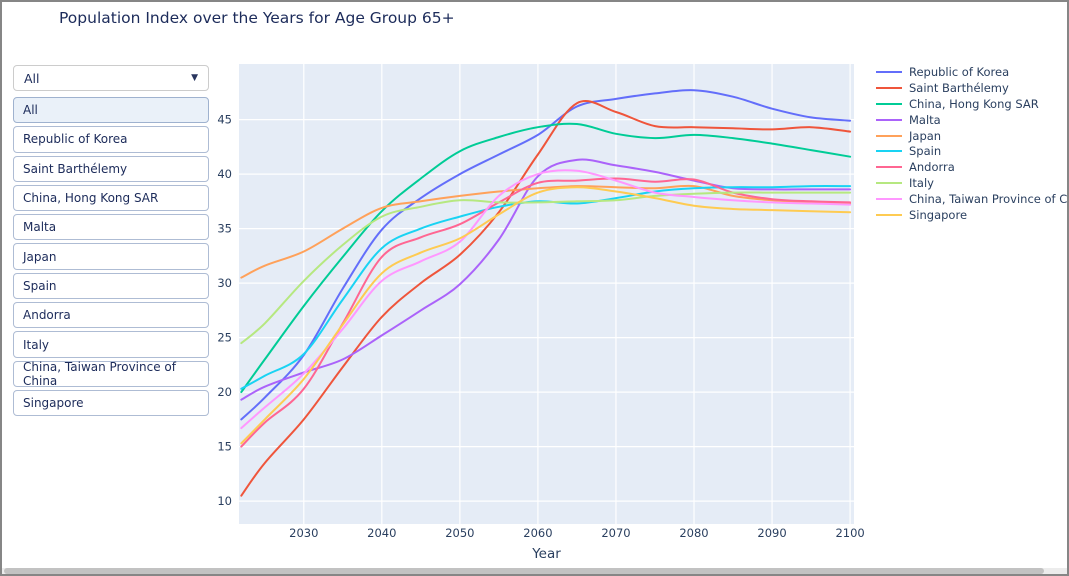 This screenshot has width=1069, height=576. What do you see at coordinates (771, 533) in the screenshot?
I see `x-tick-label: 2090` at bounding box center [771, 533].